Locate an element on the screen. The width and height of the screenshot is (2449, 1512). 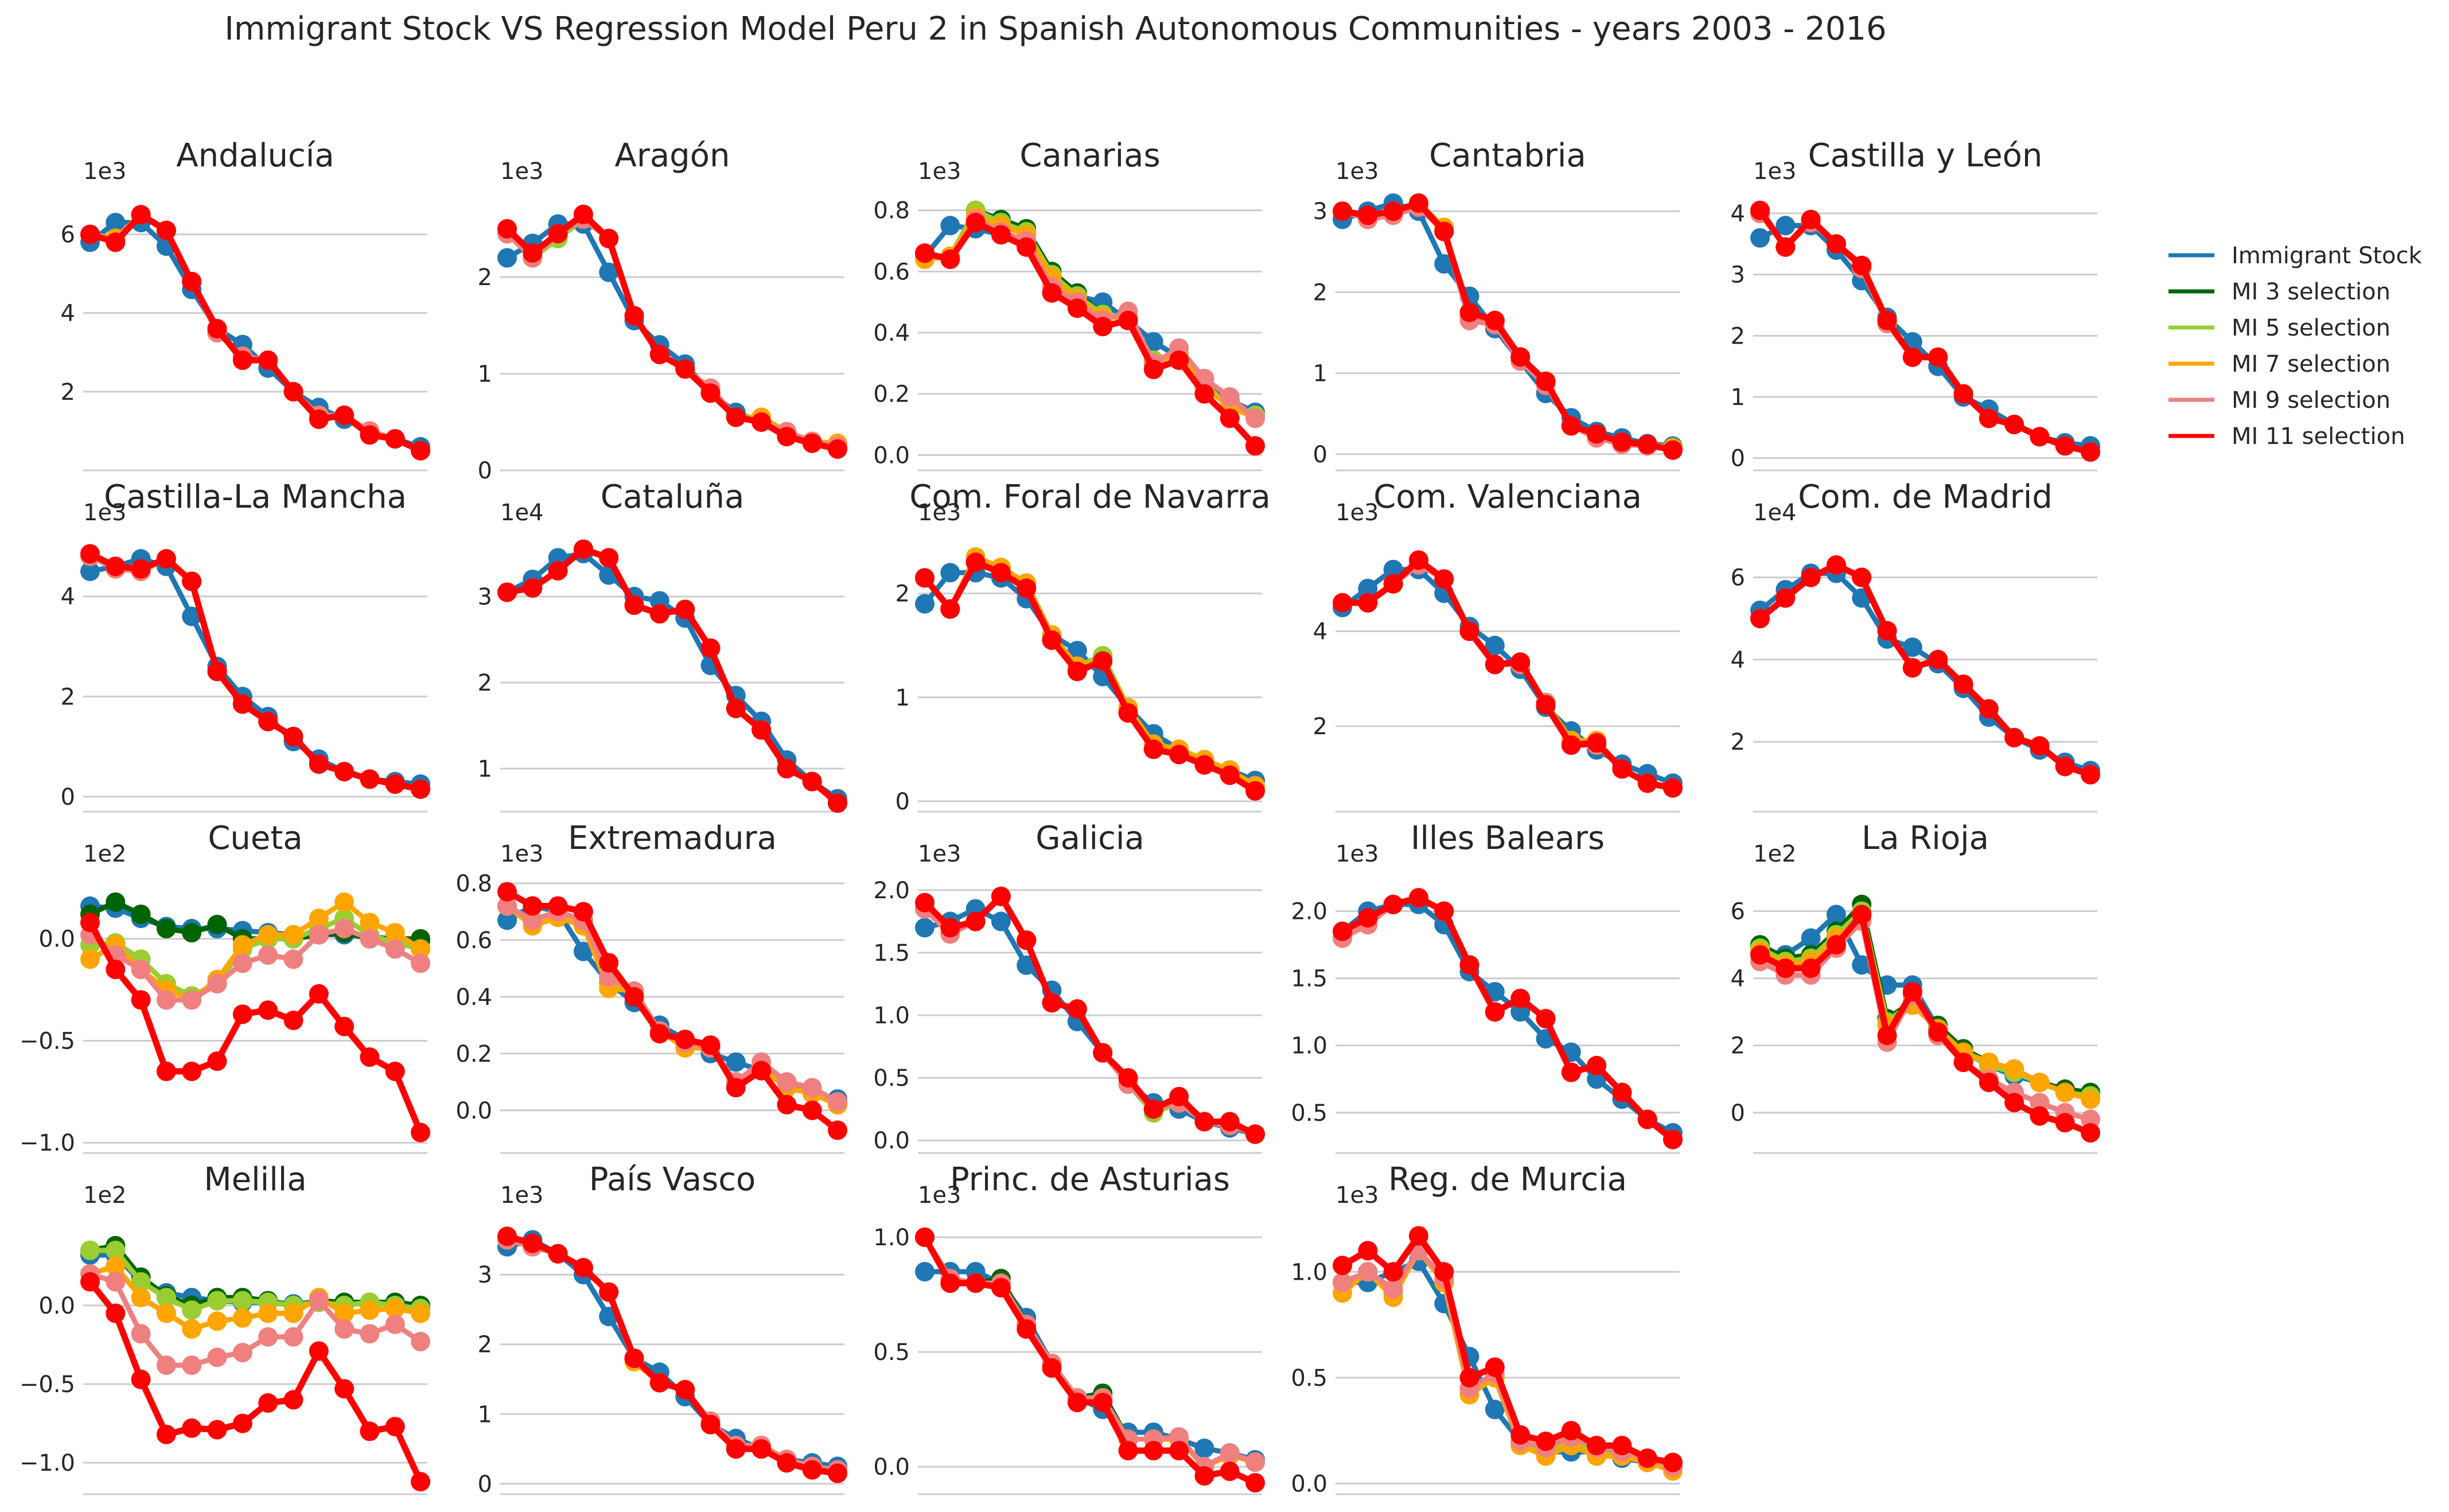
y-tick-label: 0.2 is located at coordinates (891, 394).